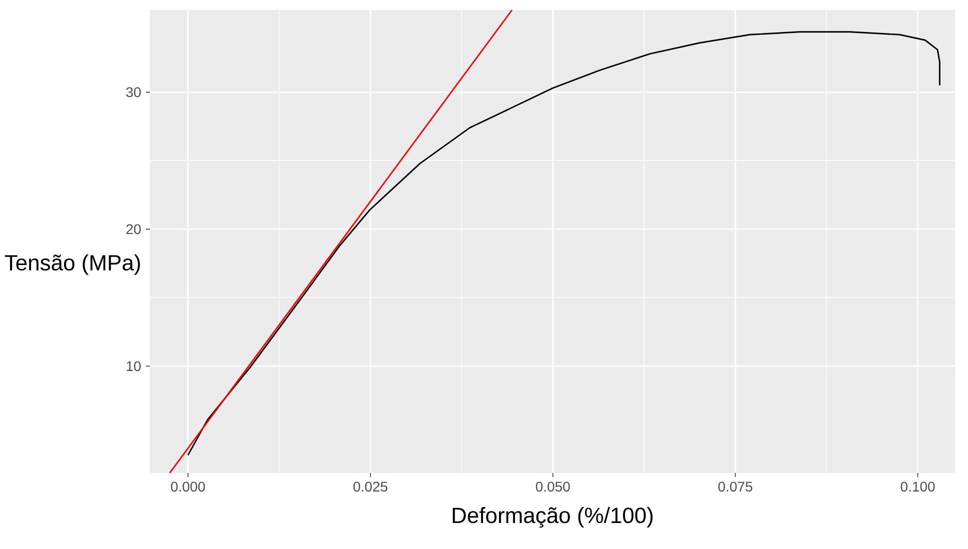 This screenshot has height=549, width=968. Describe the element at coordinates (917, 487) in the screenshot. I see `x-tick-label: 0.100` at that location.